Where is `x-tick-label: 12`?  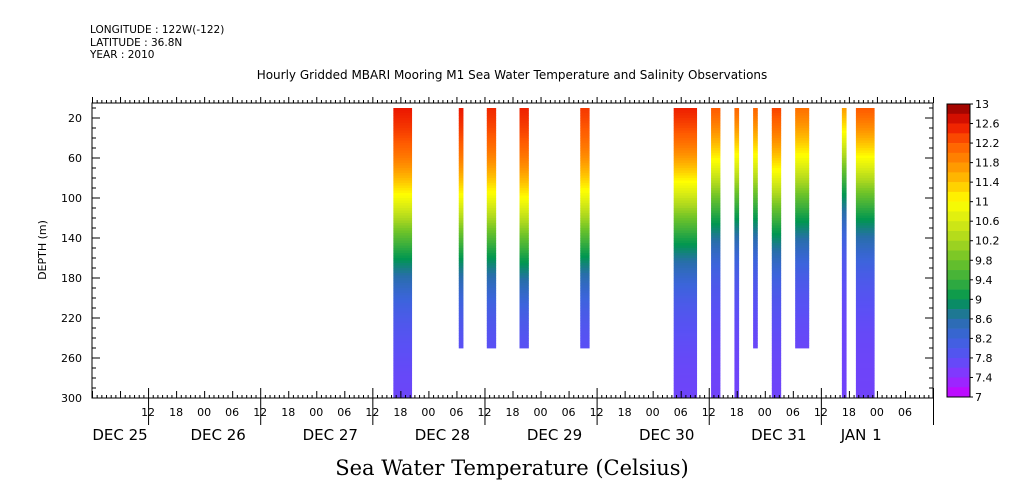
x-tick-label: 12 is located at coordinates (821, 412).